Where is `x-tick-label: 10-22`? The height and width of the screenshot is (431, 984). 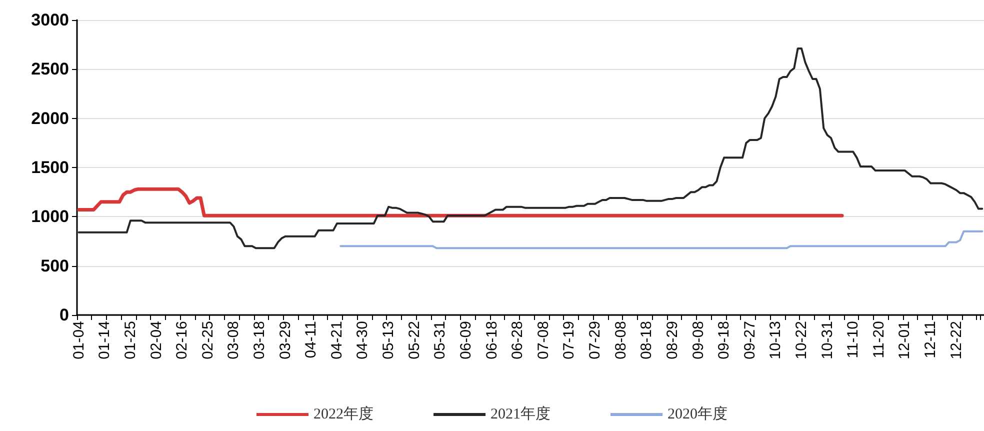 x-tick-label: 10-22 is located at coordinates (801, 340).